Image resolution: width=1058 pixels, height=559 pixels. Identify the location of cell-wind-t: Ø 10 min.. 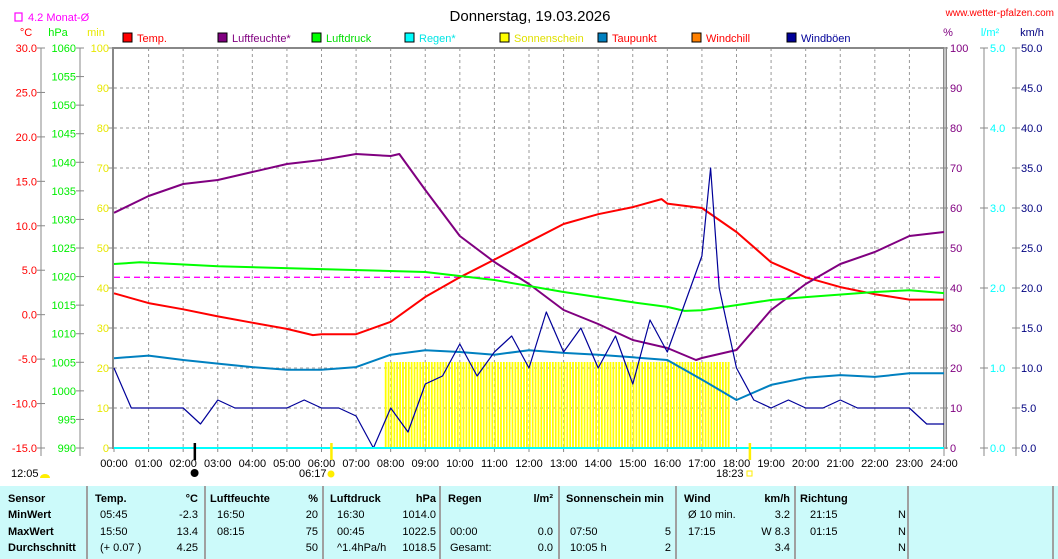
(712, 515).